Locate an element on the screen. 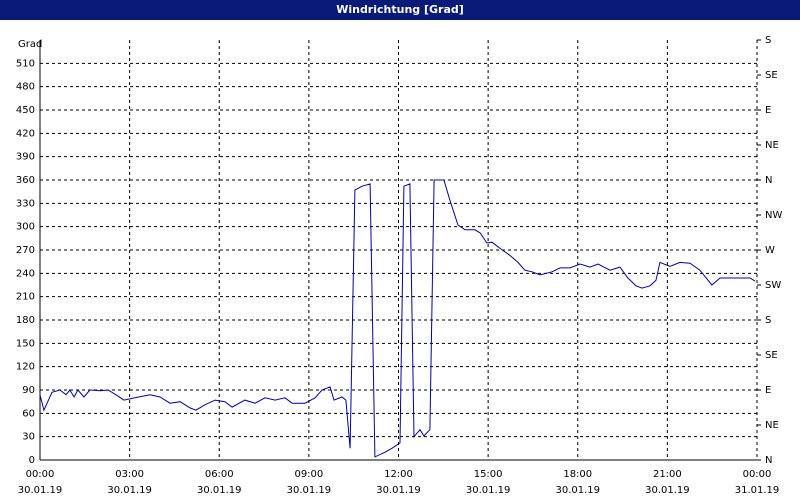 The width and height of the screenshot is (800, 500). y-tick-label: 360 is located at coordinates (25, 180).